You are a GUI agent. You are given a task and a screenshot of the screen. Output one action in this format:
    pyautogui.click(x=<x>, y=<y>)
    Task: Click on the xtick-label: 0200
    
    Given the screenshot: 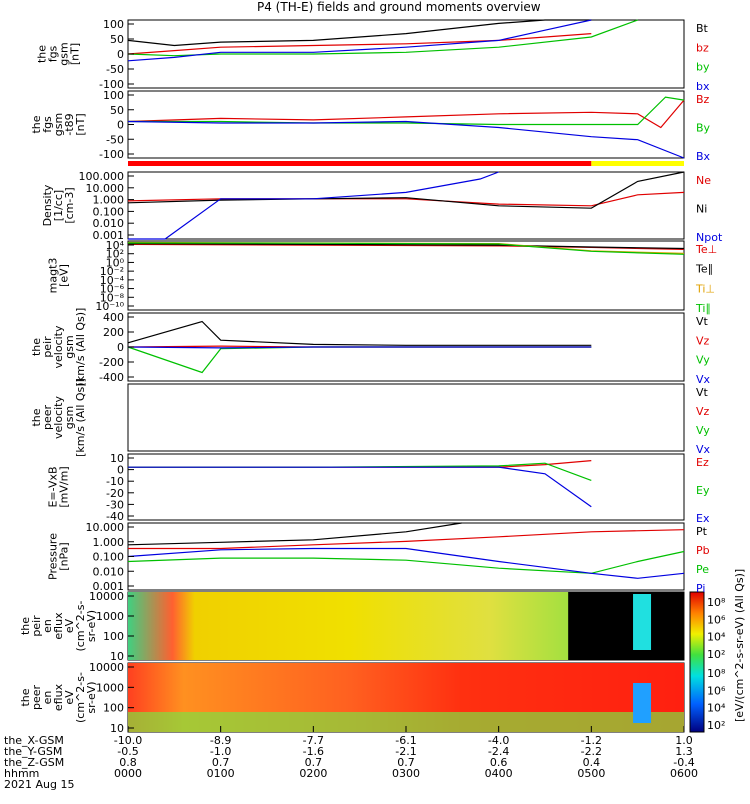 What is the action you would take?
    pyautogui.click(x=313, y=773)
    